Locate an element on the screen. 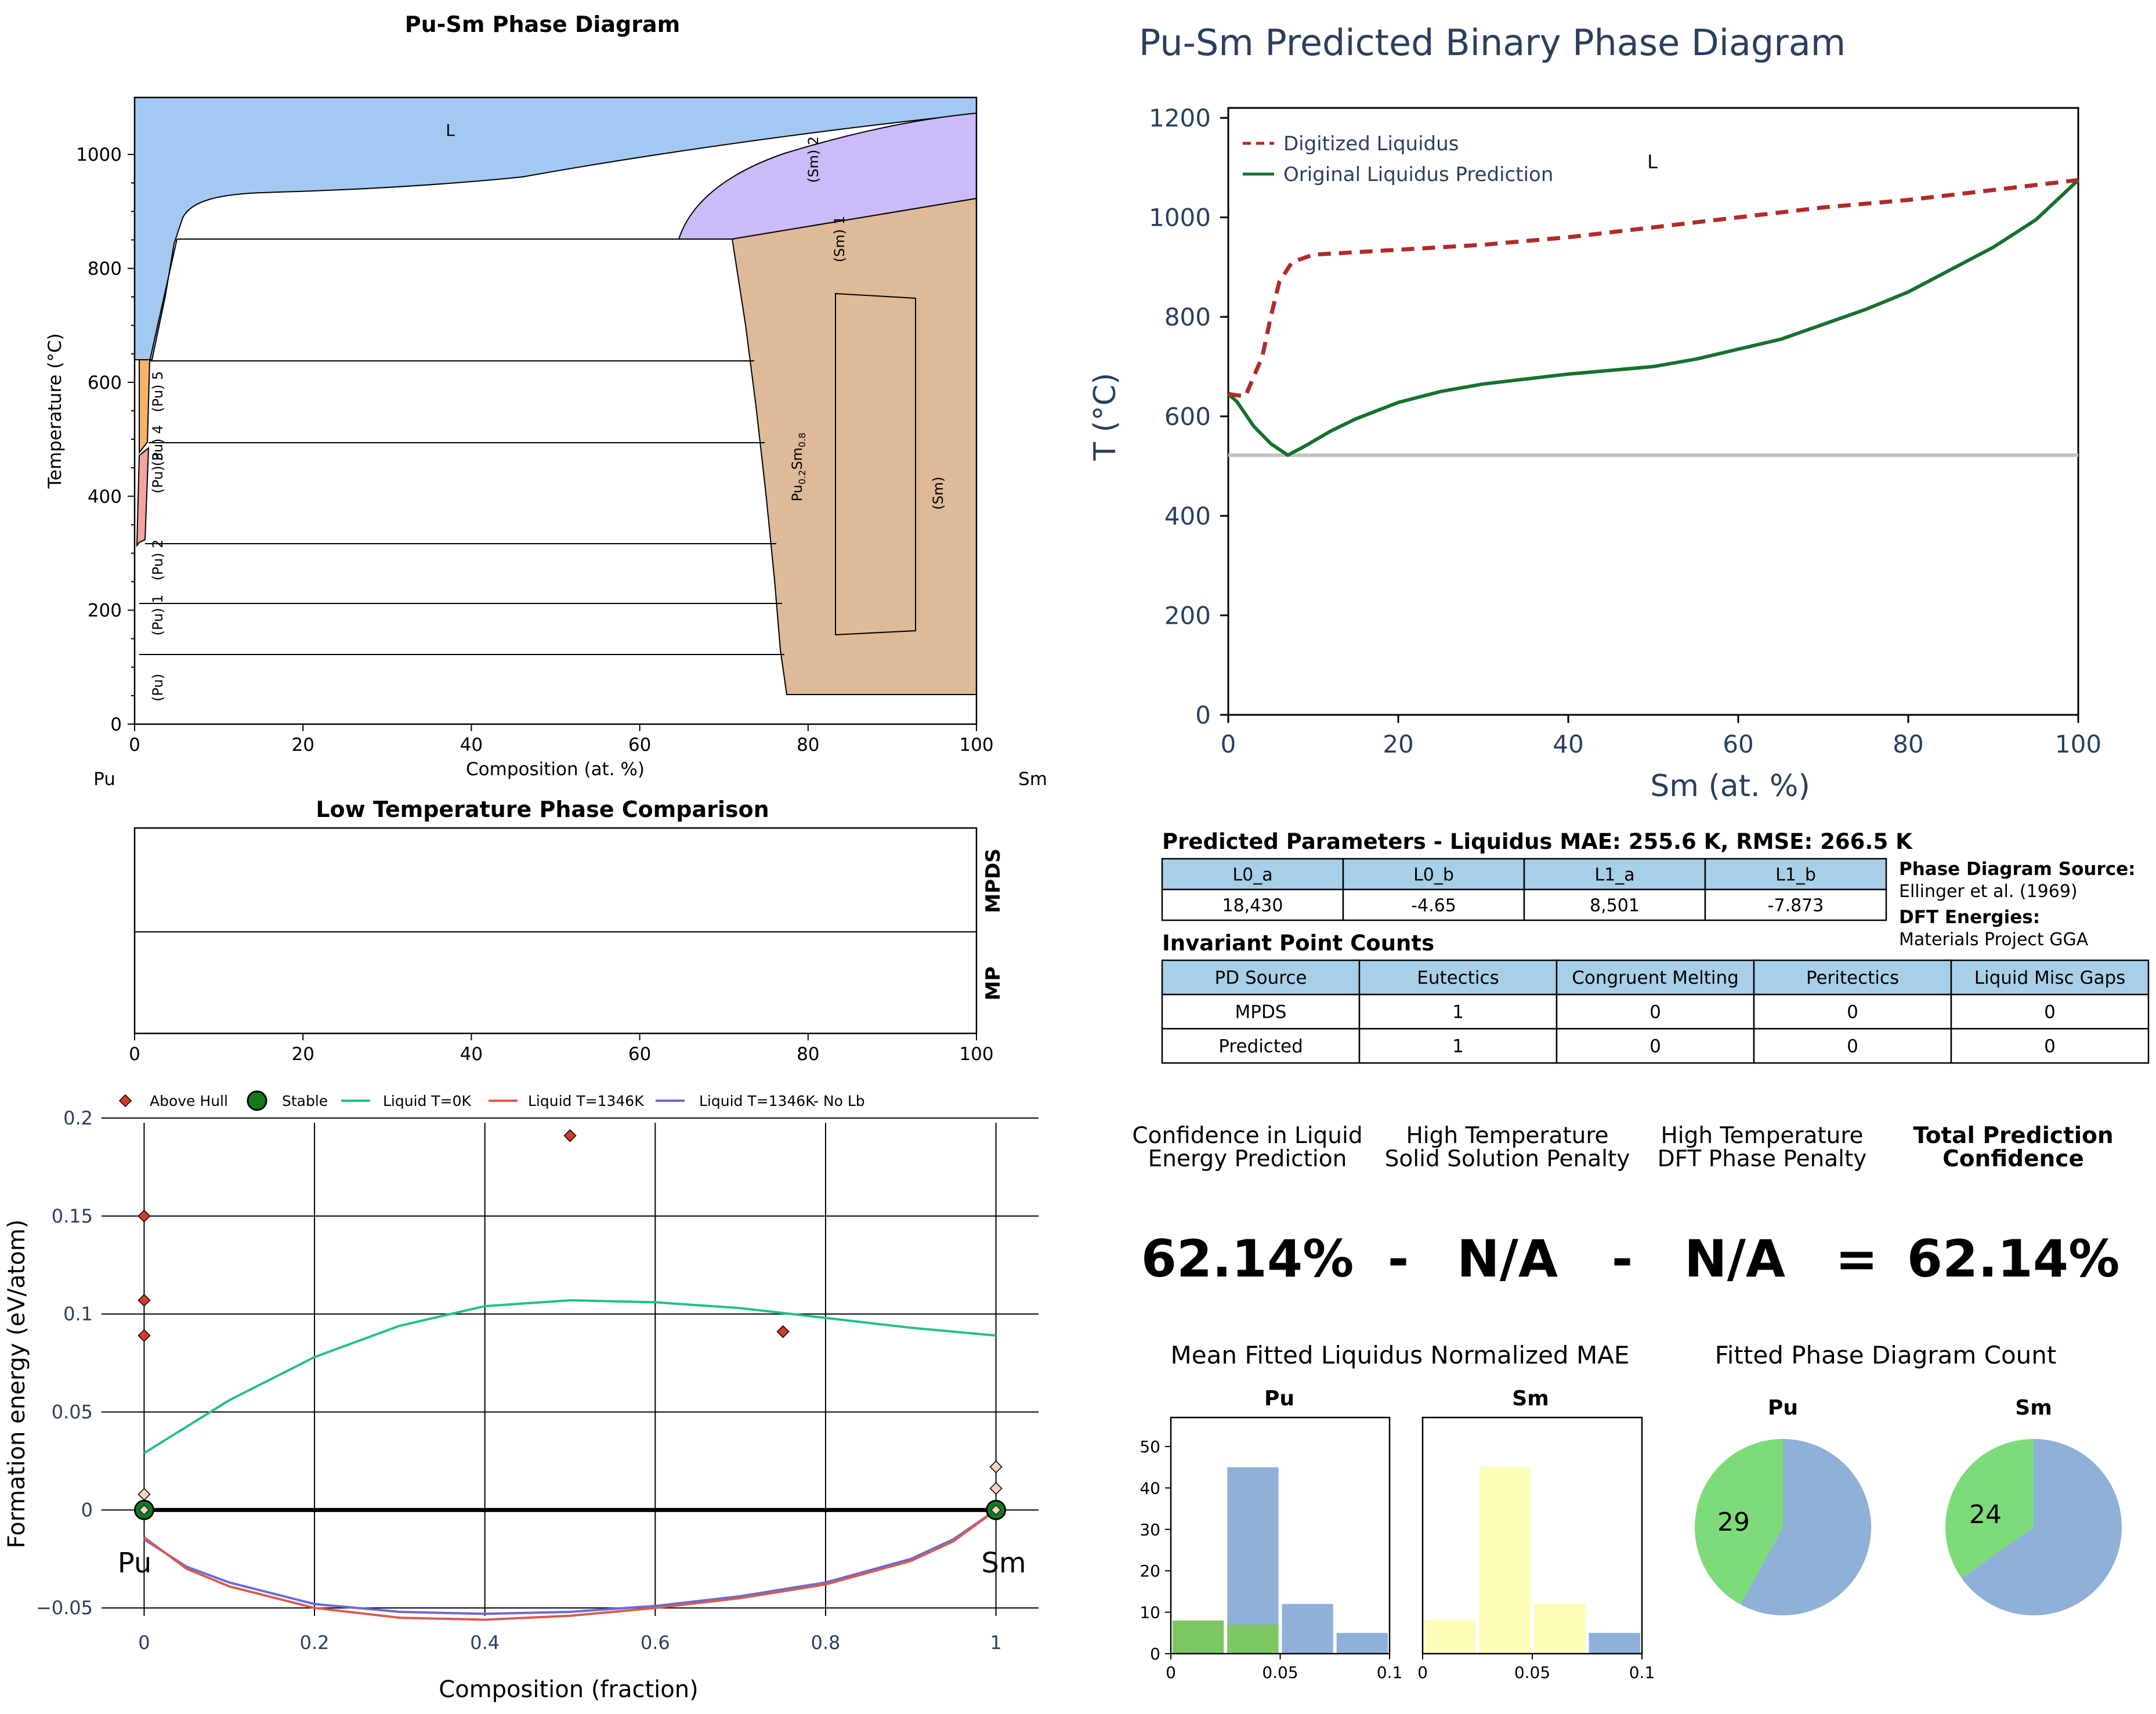 The image size is (2156, 1714). y-tick-label: 400 is located at coordinates (105, 497).